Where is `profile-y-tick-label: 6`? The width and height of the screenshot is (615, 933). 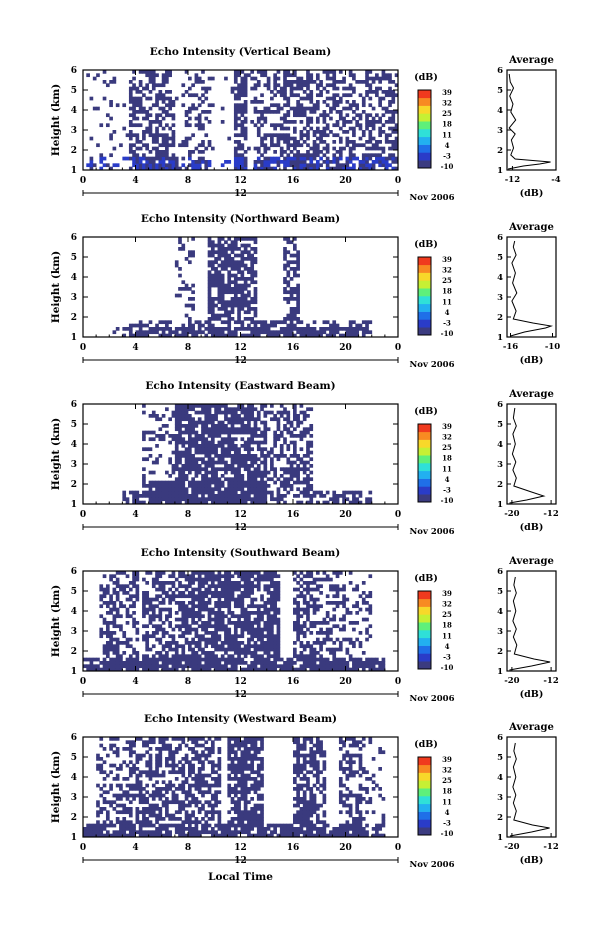 profile-y-tick-label: 6 is located at coordinates (500, 405).